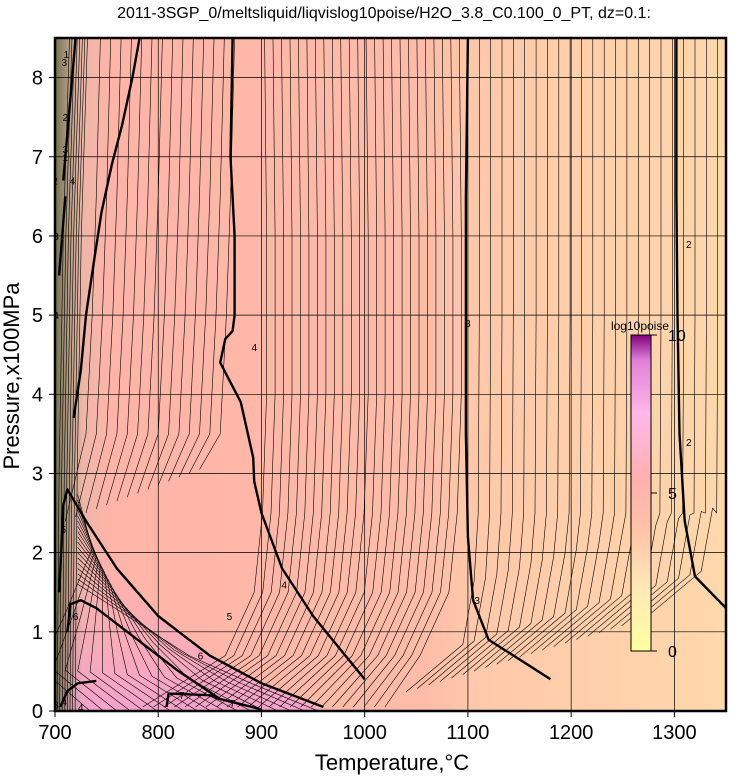  What do you see at coordinates (37, 554) in the screenshot?
I see `y-tick-label: 2` at bounding box center [37, 554].